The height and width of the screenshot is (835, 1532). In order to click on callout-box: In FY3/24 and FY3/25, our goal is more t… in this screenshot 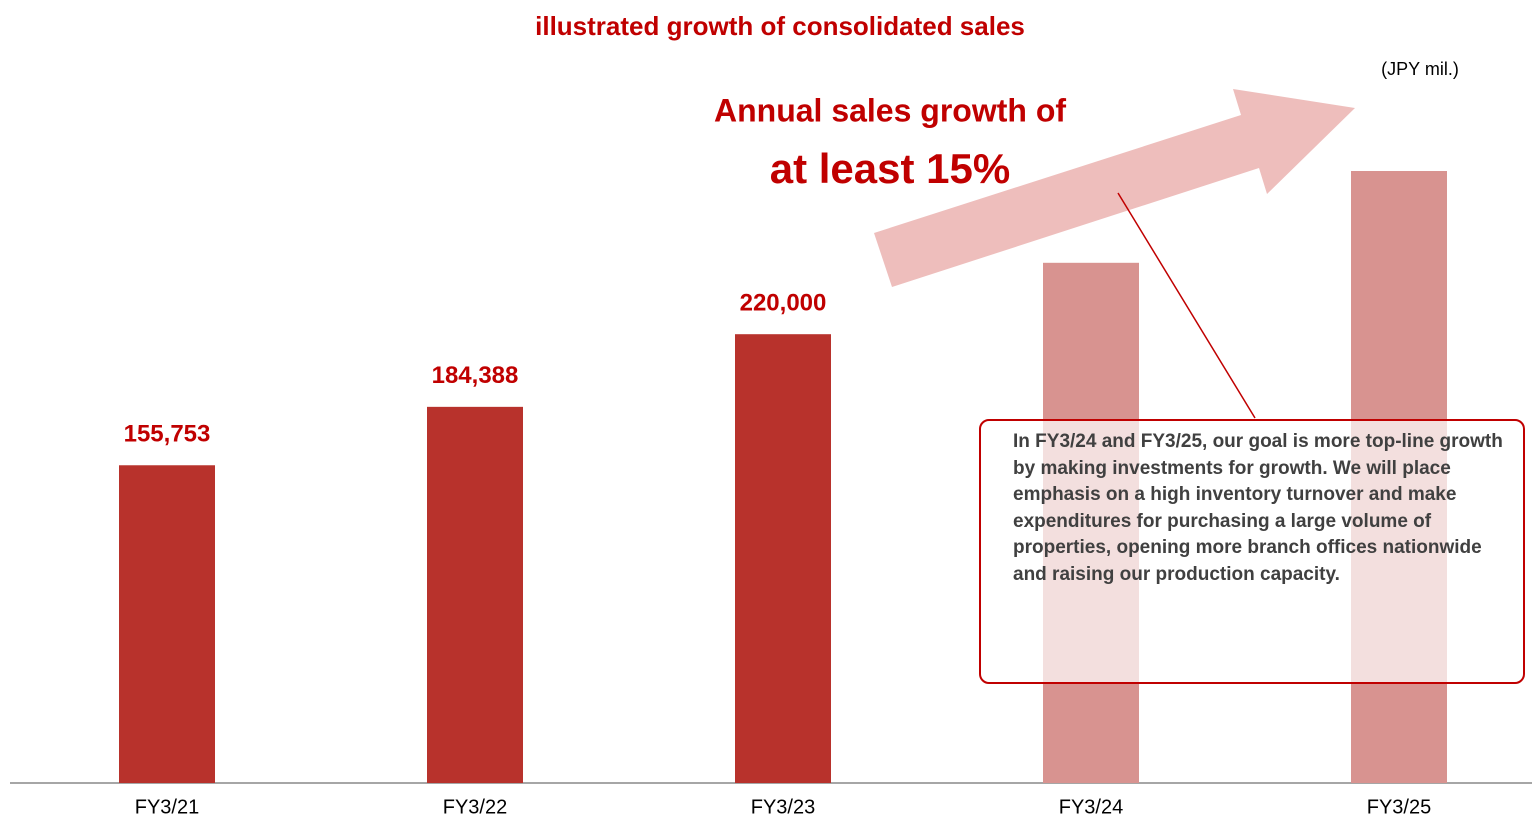, I will do `click(1252, 551)`.